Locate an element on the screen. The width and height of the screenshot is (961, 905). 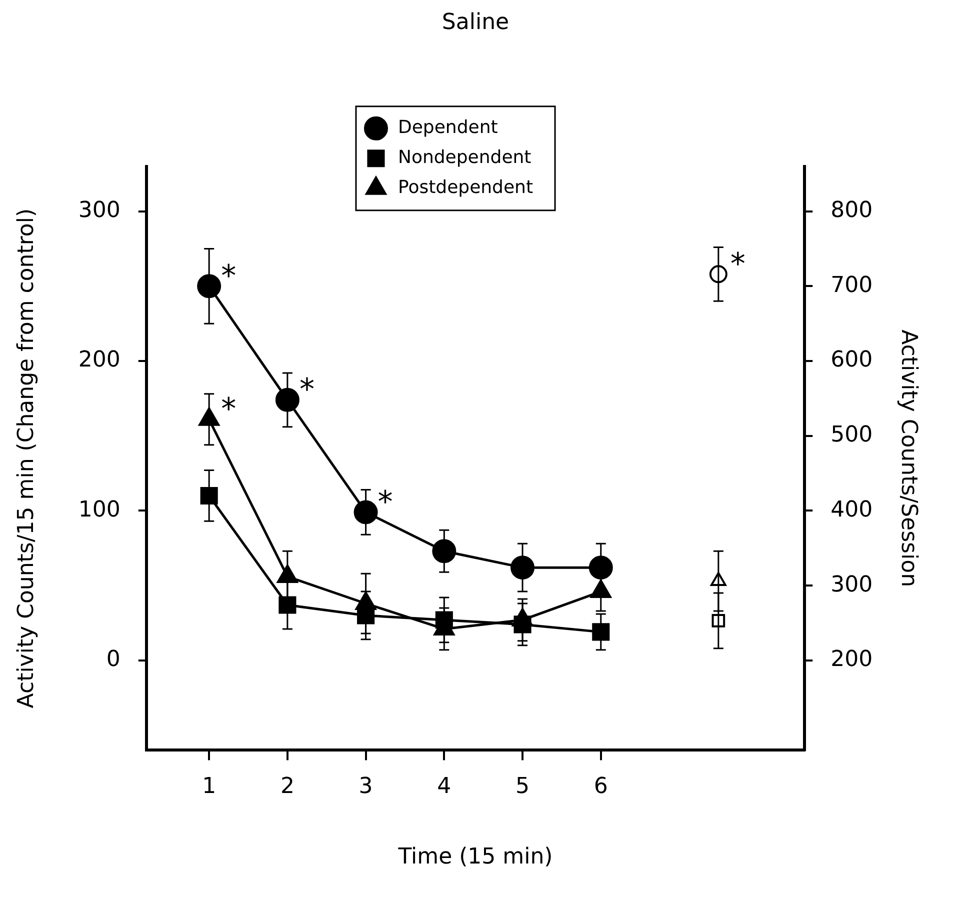
x-tick-label: 6 is located at coordinates (601, 787).